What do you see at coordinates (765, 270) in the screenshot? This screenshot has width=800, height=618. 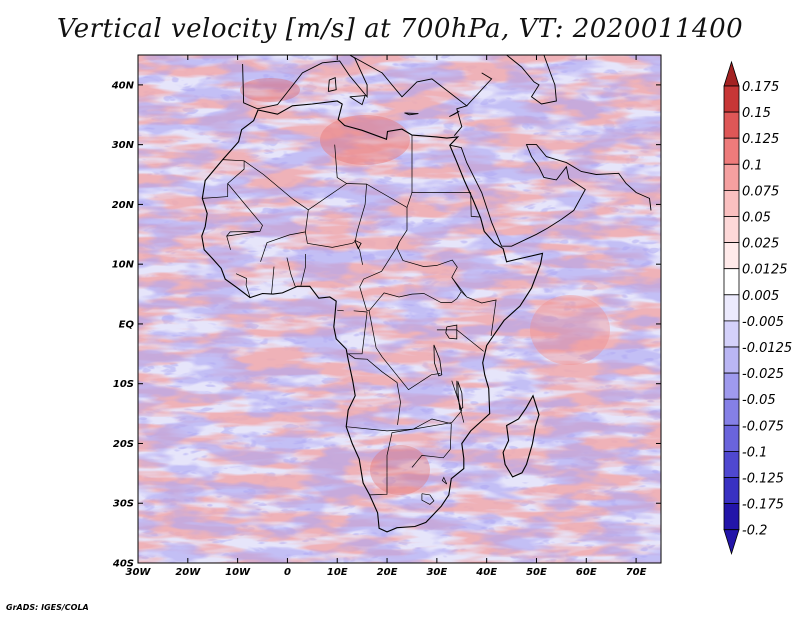 I see `colorbar-label: 0.0125` at bounding box center [765, 270].